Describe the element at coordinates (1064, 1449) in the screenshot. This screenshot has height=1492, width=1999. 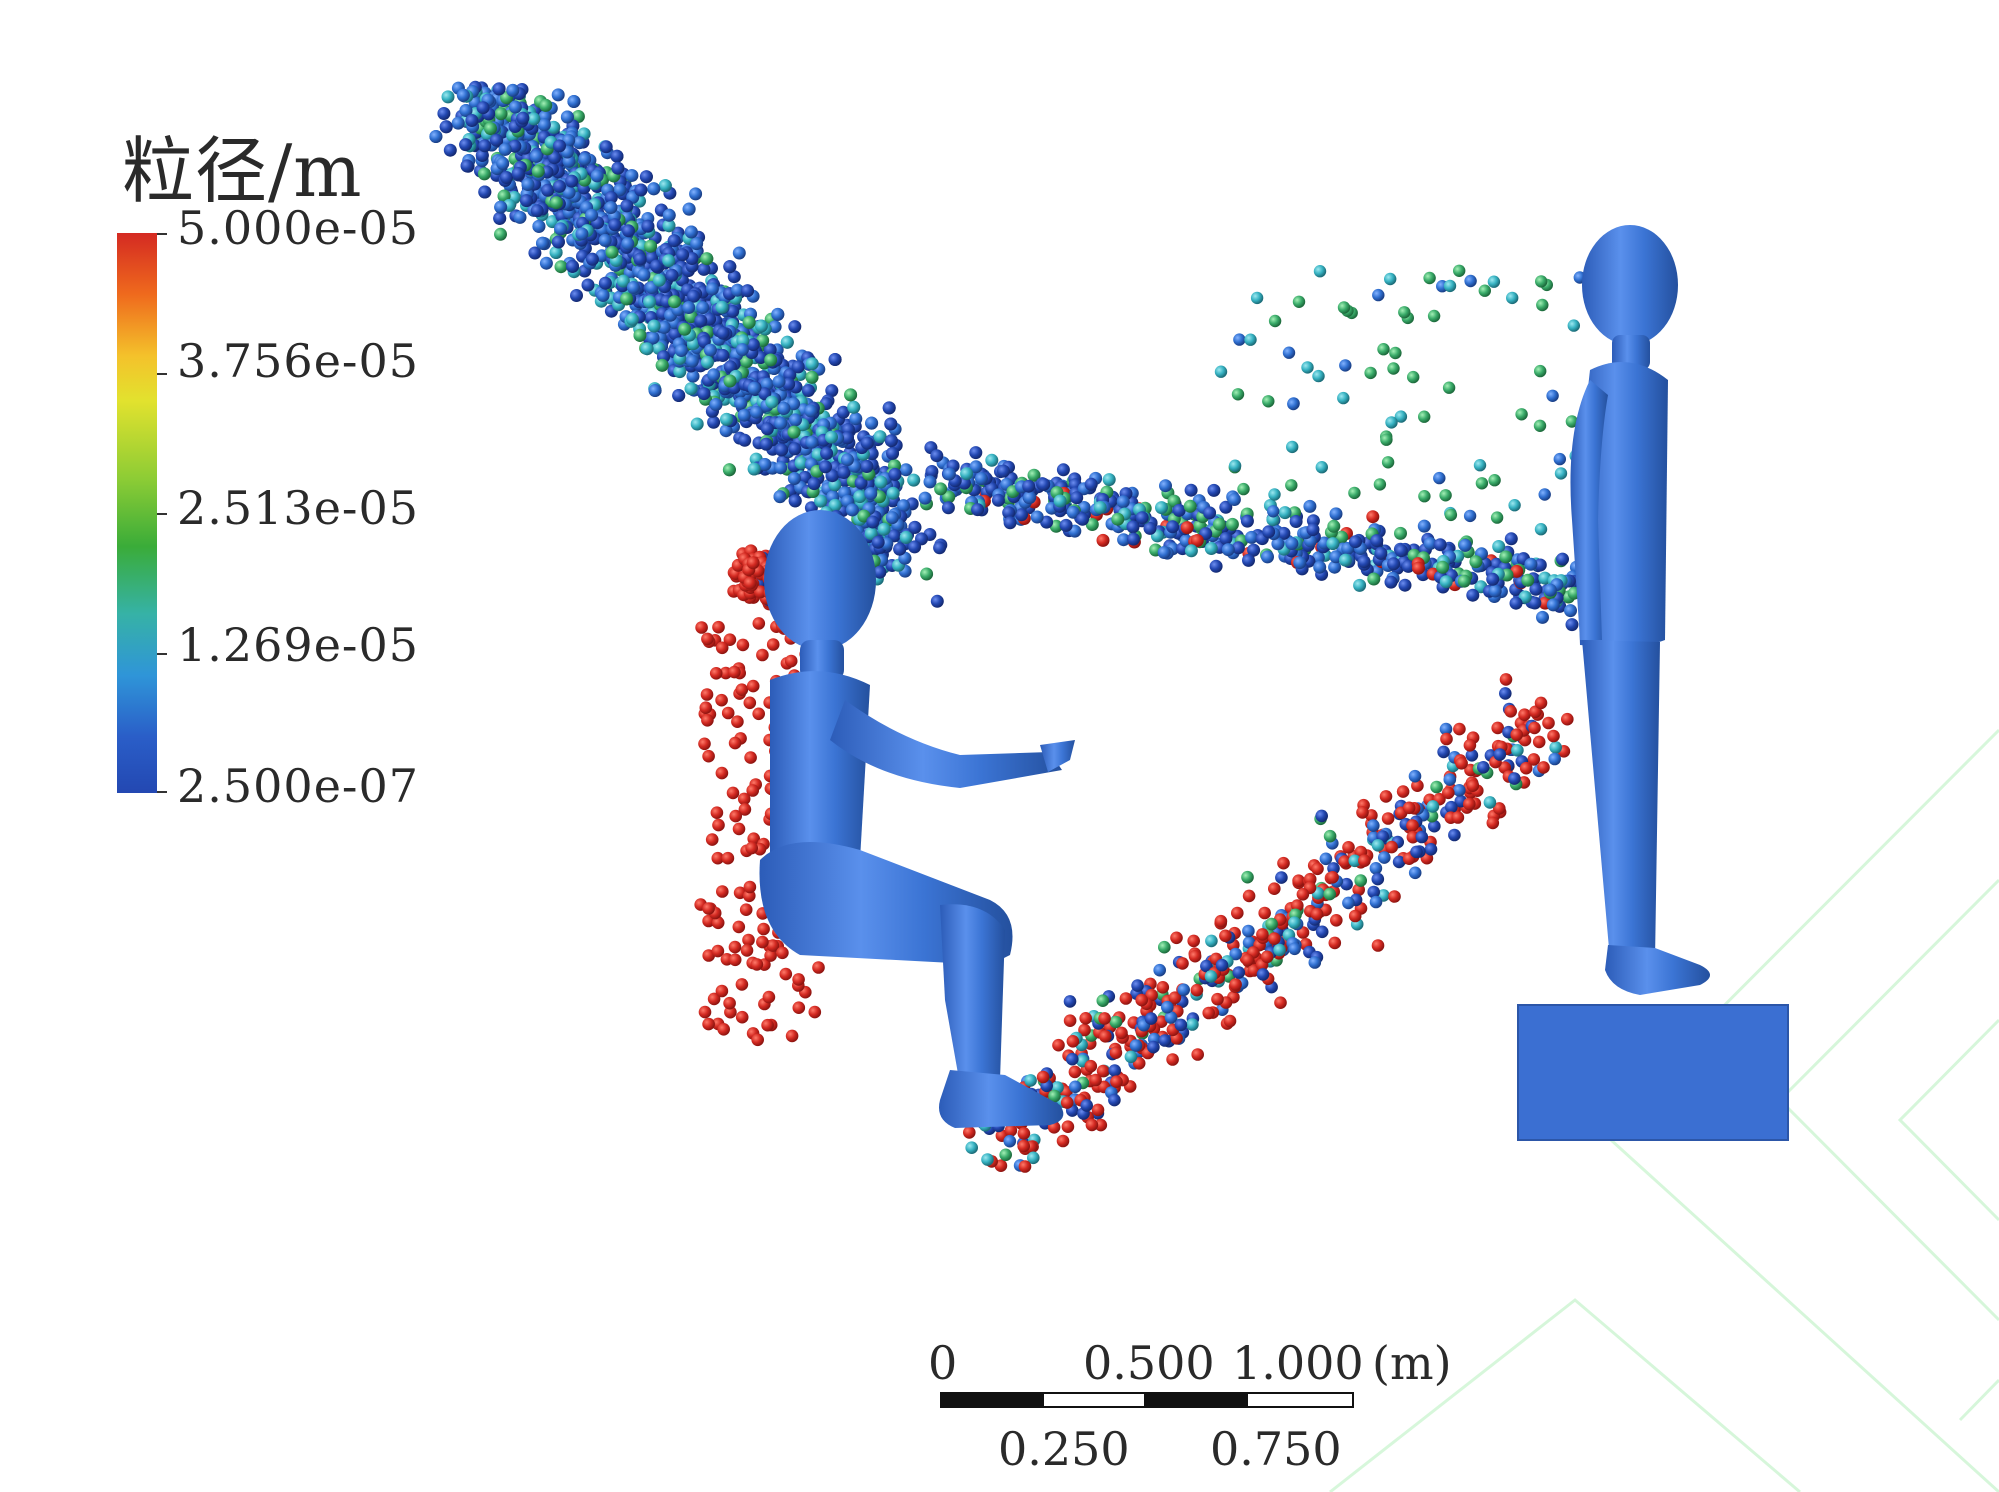
I see `scale-label-0250: 0.250` at that location.